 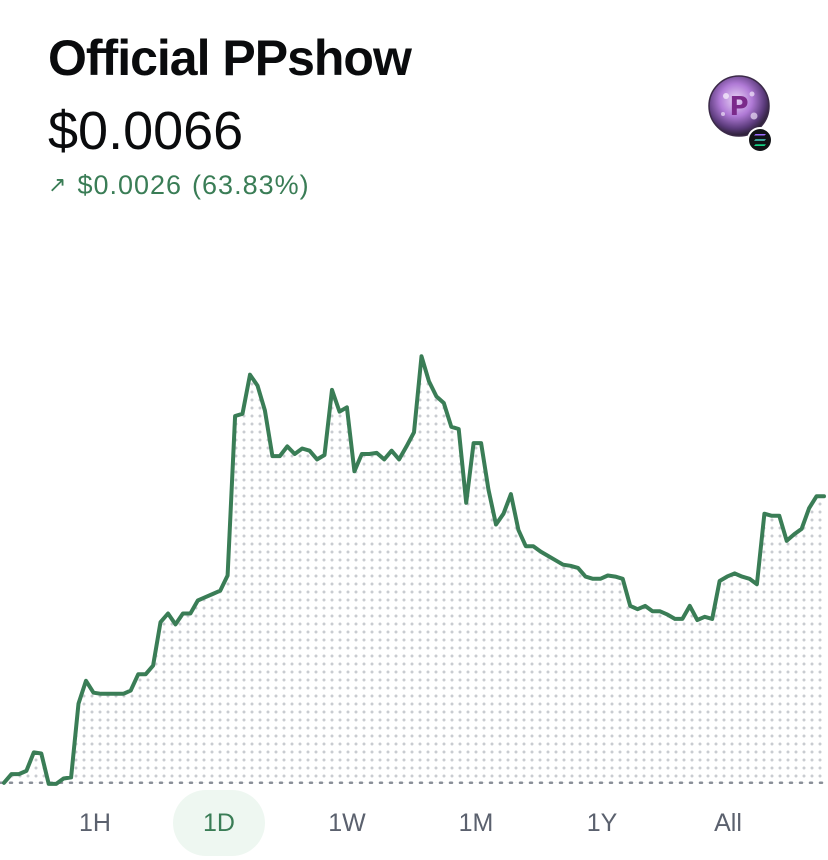 What do you see at coordinates (230, 58) in the screenshot?
I see `token-name: Official PPshow` at bounding box center [230, 58].